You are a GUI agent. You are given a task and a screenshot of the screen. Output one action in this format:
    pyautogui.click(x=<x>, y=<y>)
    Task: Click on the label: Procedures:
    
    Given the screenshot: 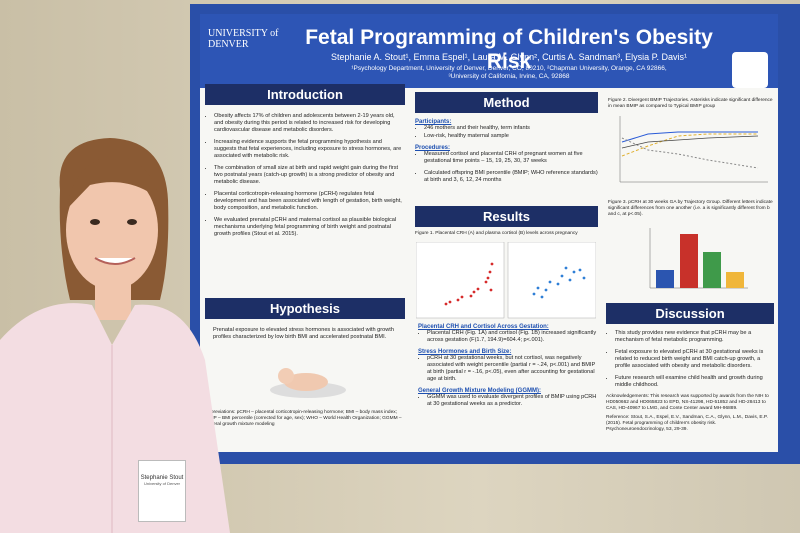 What is the action you would take?
    pyautogui.click(x=433, y=148)
    